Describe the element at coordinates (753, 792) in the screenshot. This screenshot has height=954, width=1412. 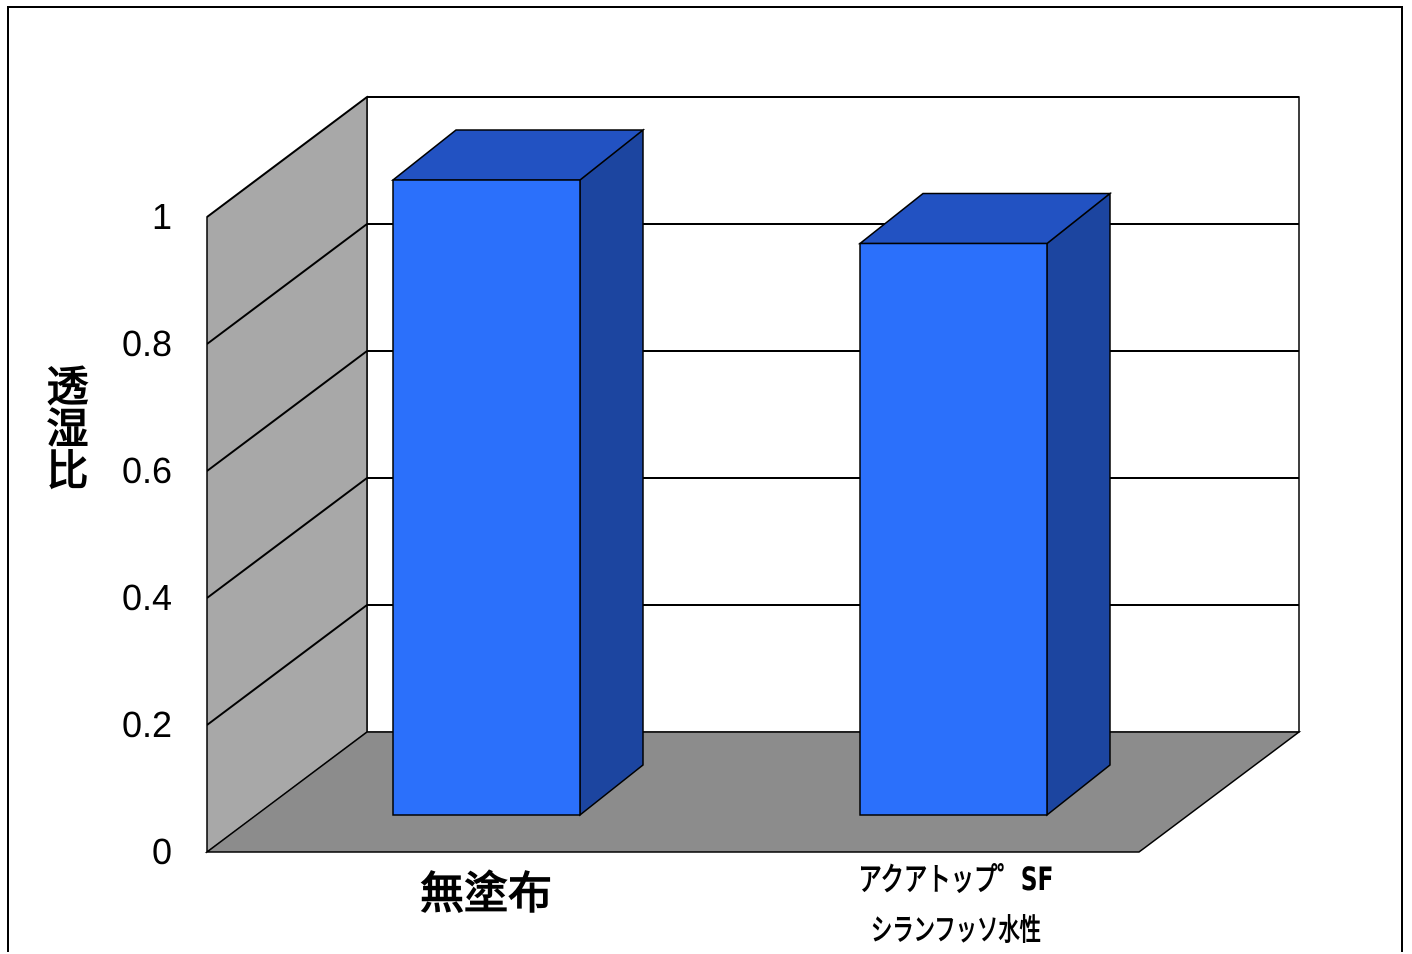
I see `floor` at that location.